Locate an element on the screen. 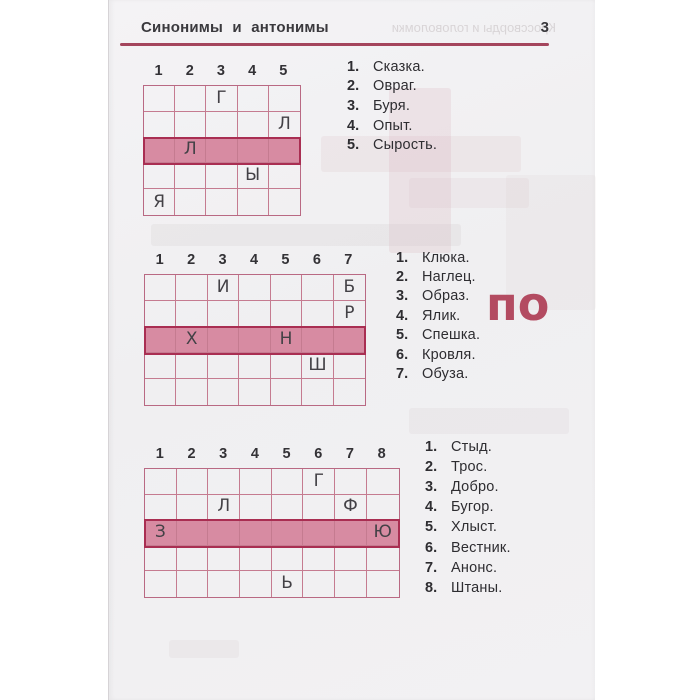  grid-cell: Ь is located at coordinates (288, 584).